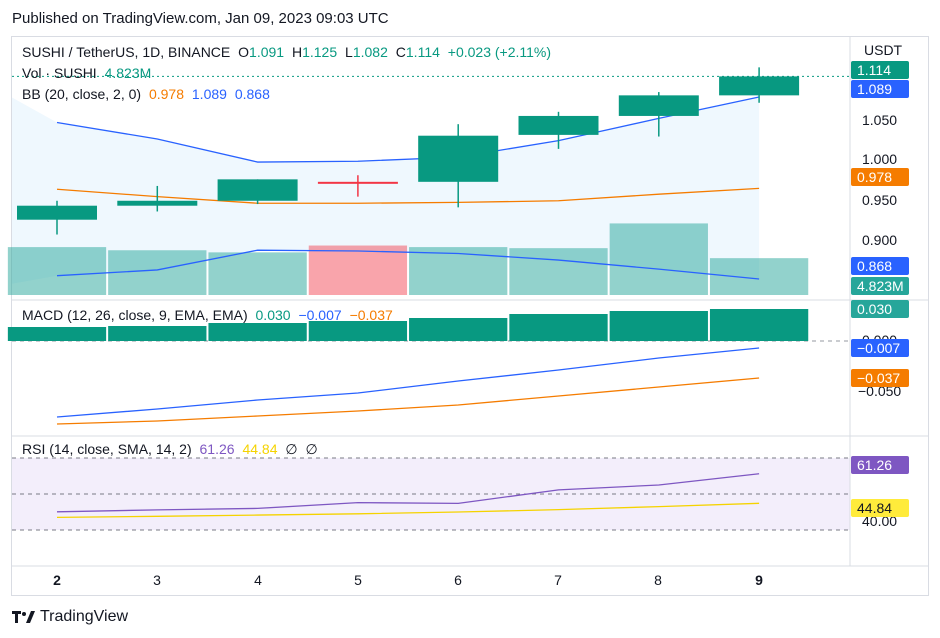 This screenshot has width=940, height=638. I want to click on close-label: C, so click(400, 52).